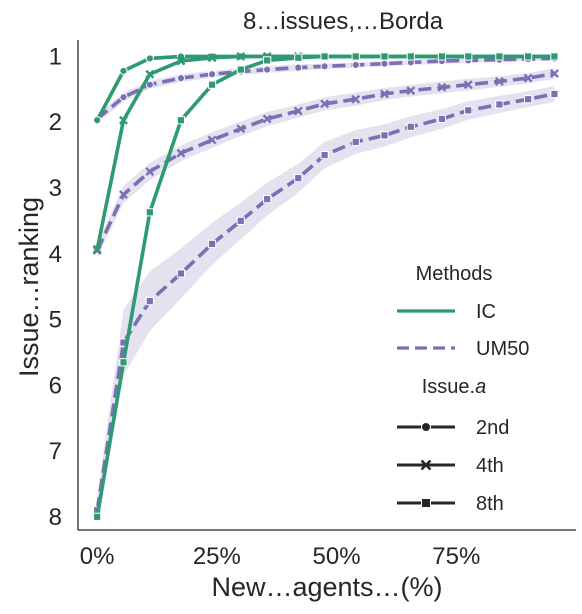  I want to click on y-tick-label: 3, so click(55, 188).